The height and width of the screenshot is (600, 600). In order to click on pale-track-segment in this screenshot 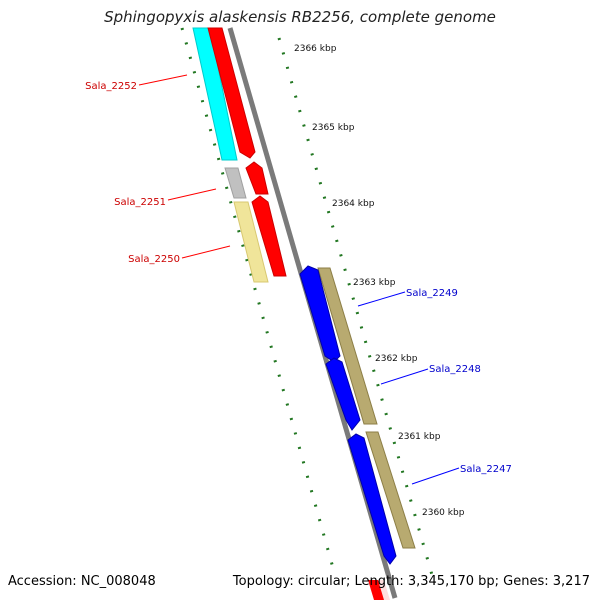, I will do `click(251, 242)`.